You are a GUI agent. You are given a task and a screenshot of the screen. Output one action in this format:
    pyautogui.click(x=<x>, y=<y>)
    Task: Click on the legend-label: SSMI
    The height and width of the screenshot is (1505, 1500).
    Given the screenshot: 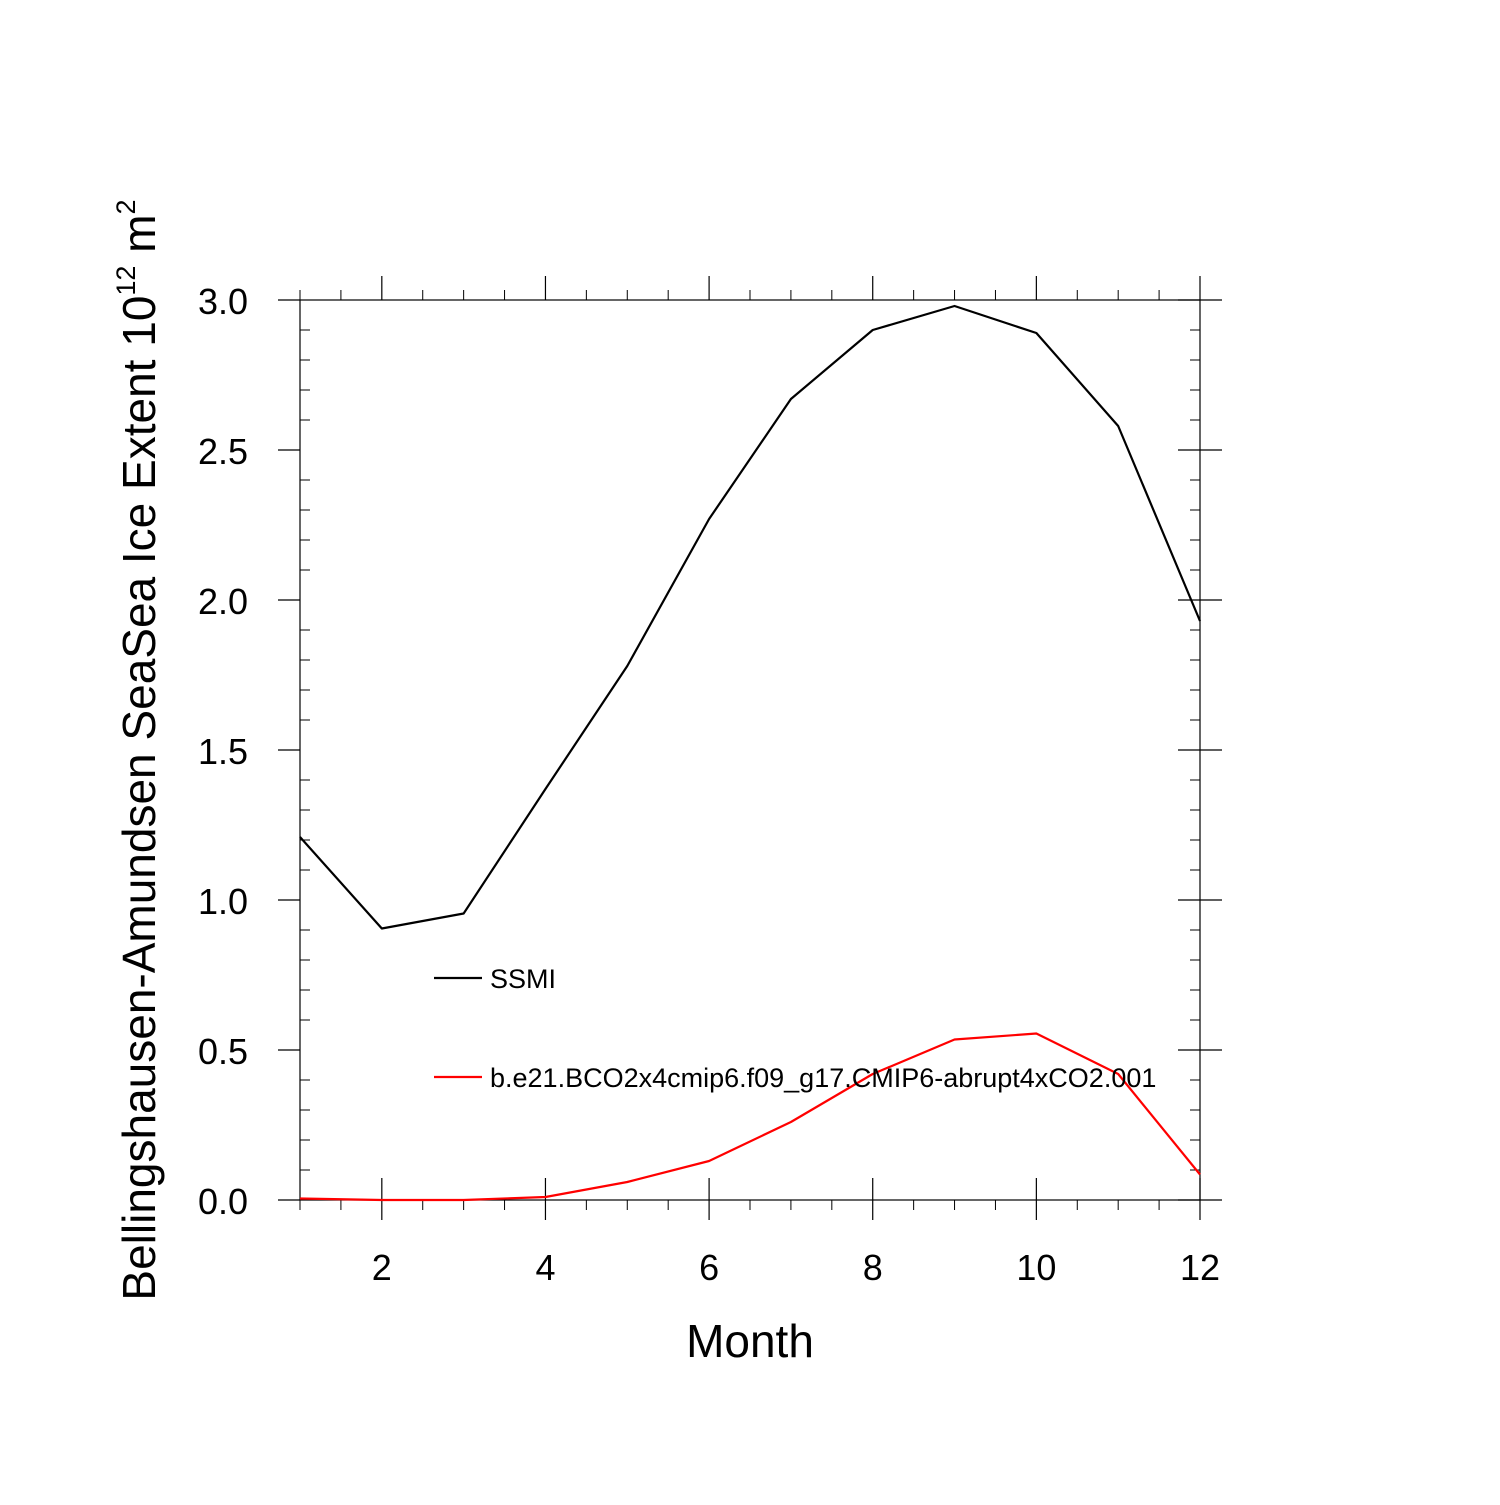 What is the action you would take?
    pyautogui.click(x=523, y=979)
    